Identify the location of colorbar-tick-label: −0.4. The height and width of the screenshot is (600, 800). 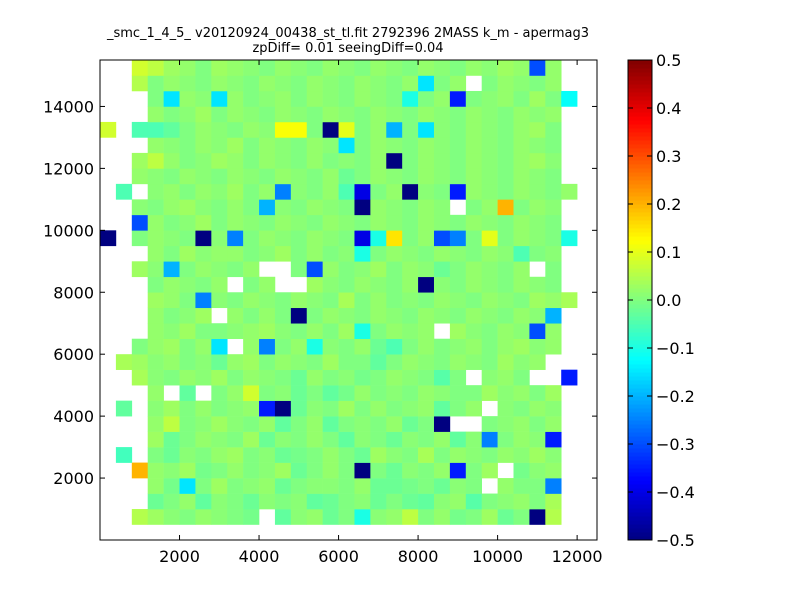
(675, 492).